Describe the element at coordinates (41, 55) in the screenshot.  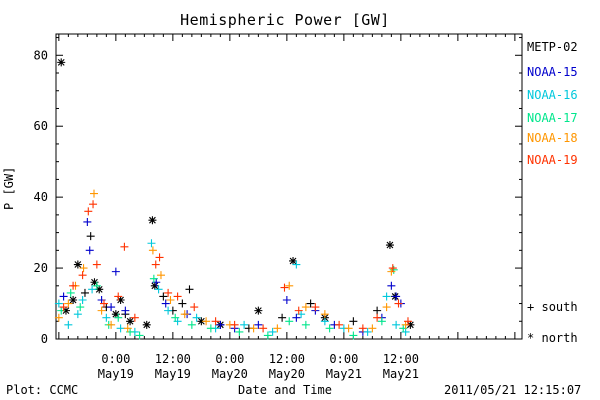
I see `y-tick-label: 80` at that location.